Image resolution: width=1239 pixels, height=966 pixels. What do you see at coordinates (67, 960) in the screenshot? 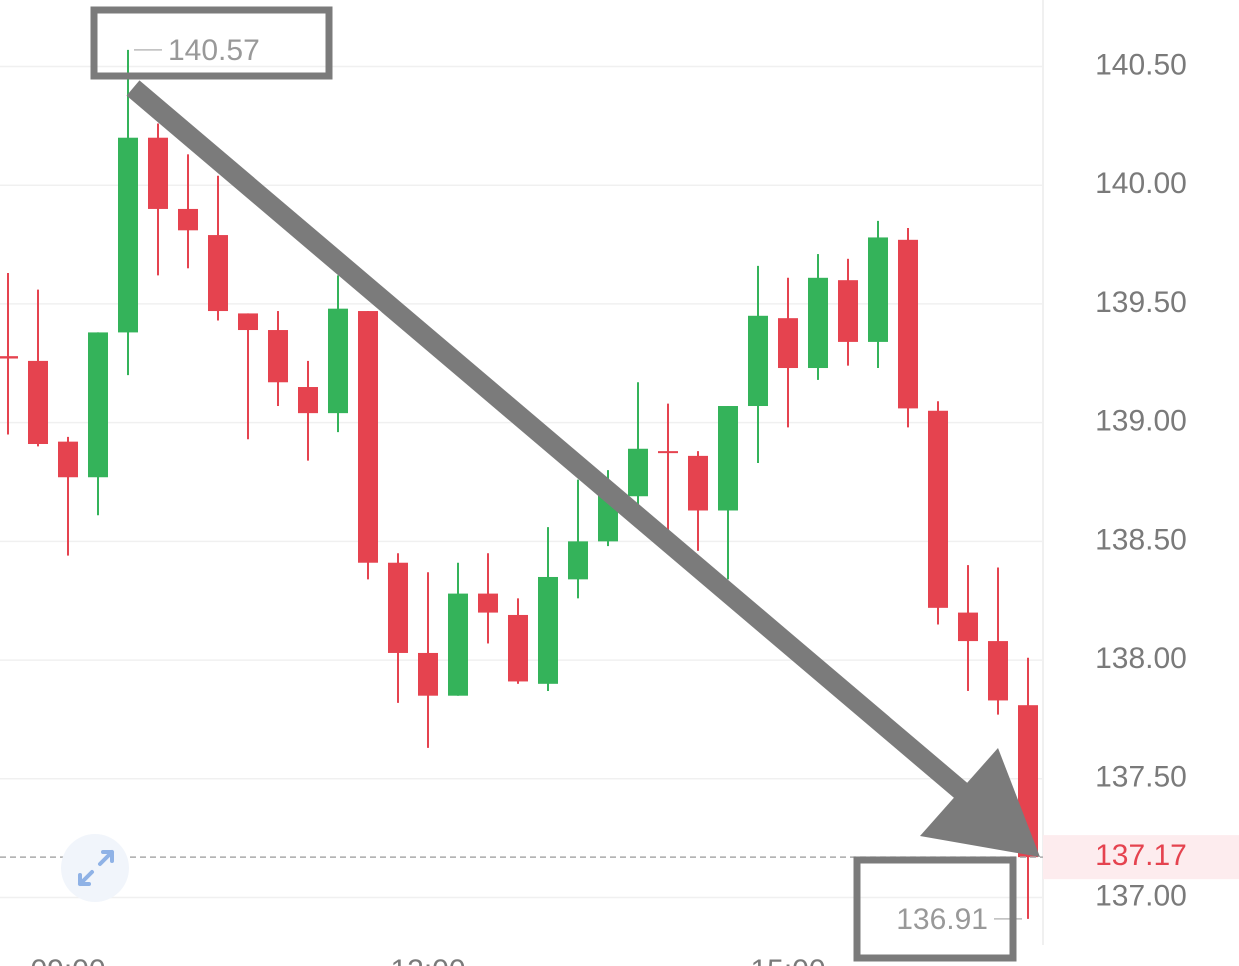
I see `x-tick-label: 09:00` at bounding box center [67, 960].